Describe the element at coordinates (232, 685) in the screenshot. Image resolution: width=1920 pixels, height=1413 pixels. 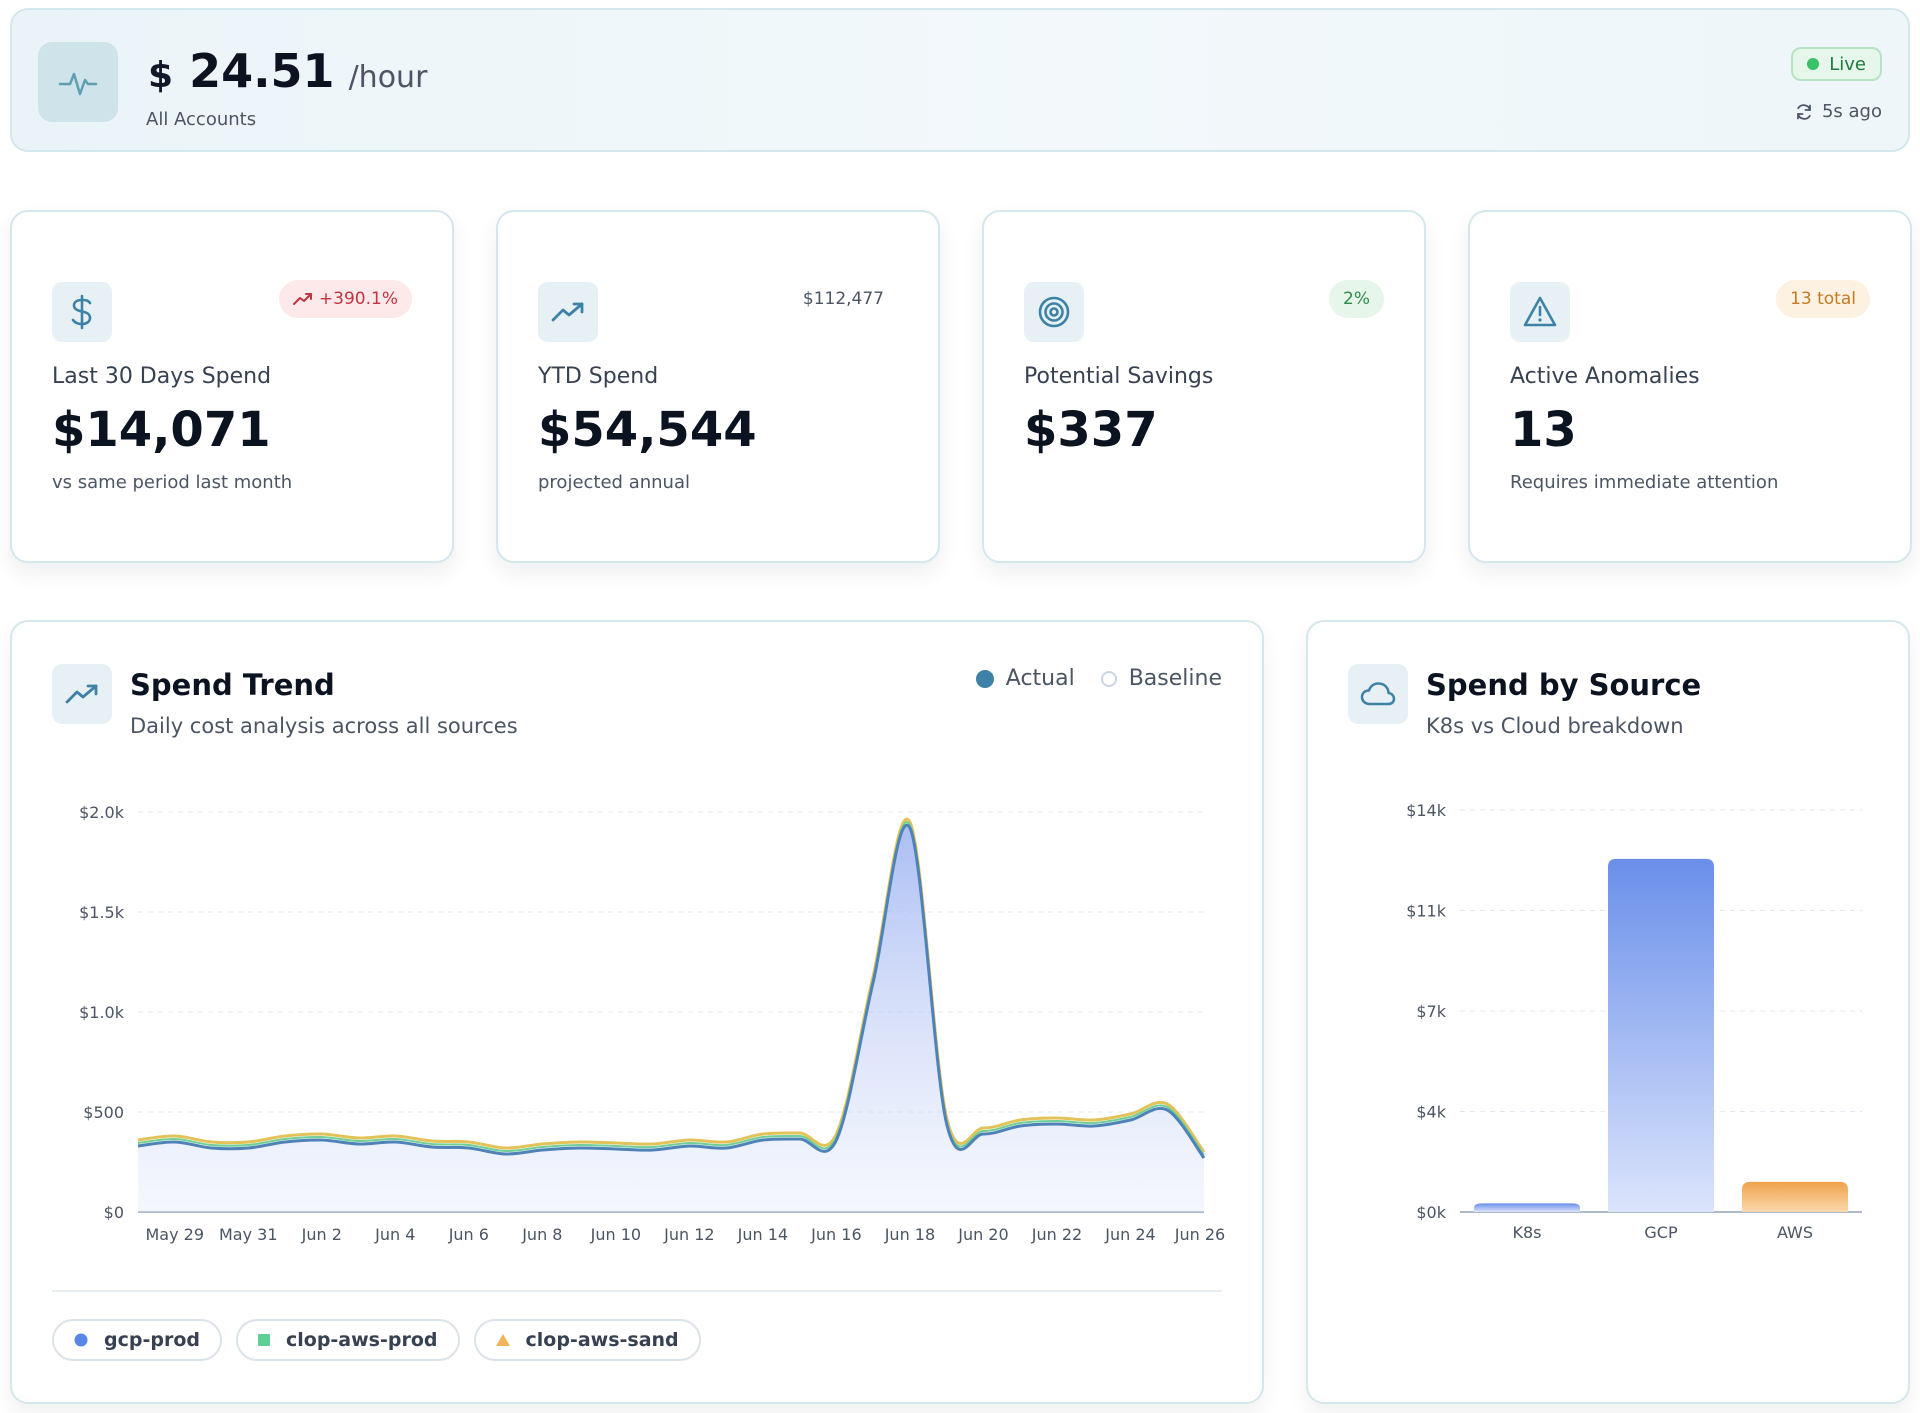
I see `panel-title: Spend Trend` at that location.